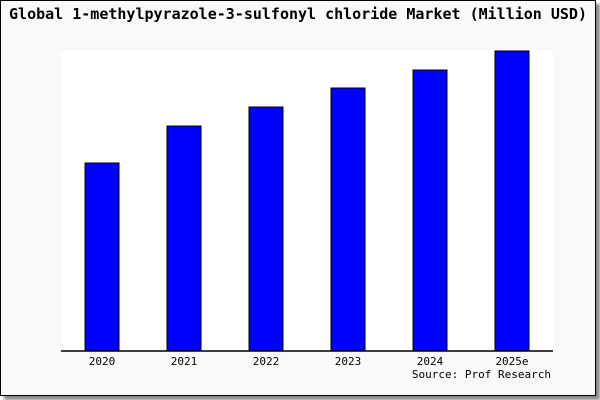  What do you see at coordinates (348, 219) in the screenshot?
I see `bar-2023` at bounding box center [348, 219].